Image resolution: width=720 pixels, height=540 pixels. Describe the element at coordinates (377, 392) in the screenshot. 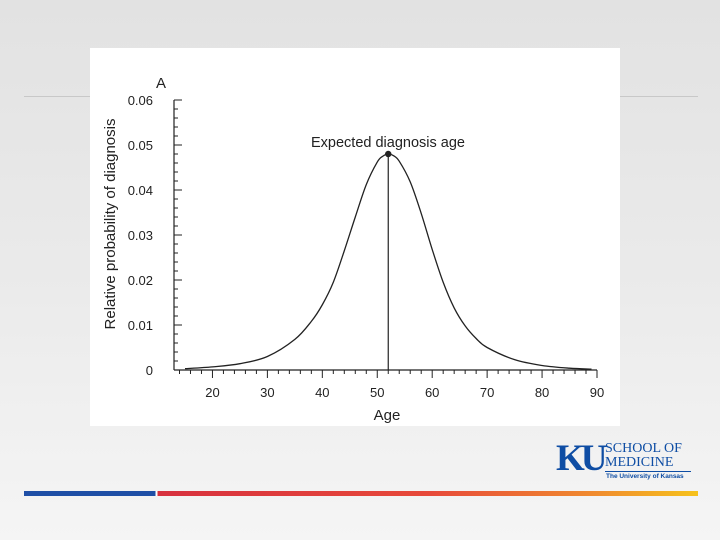

I see `x-tick-label: 50` at that location.